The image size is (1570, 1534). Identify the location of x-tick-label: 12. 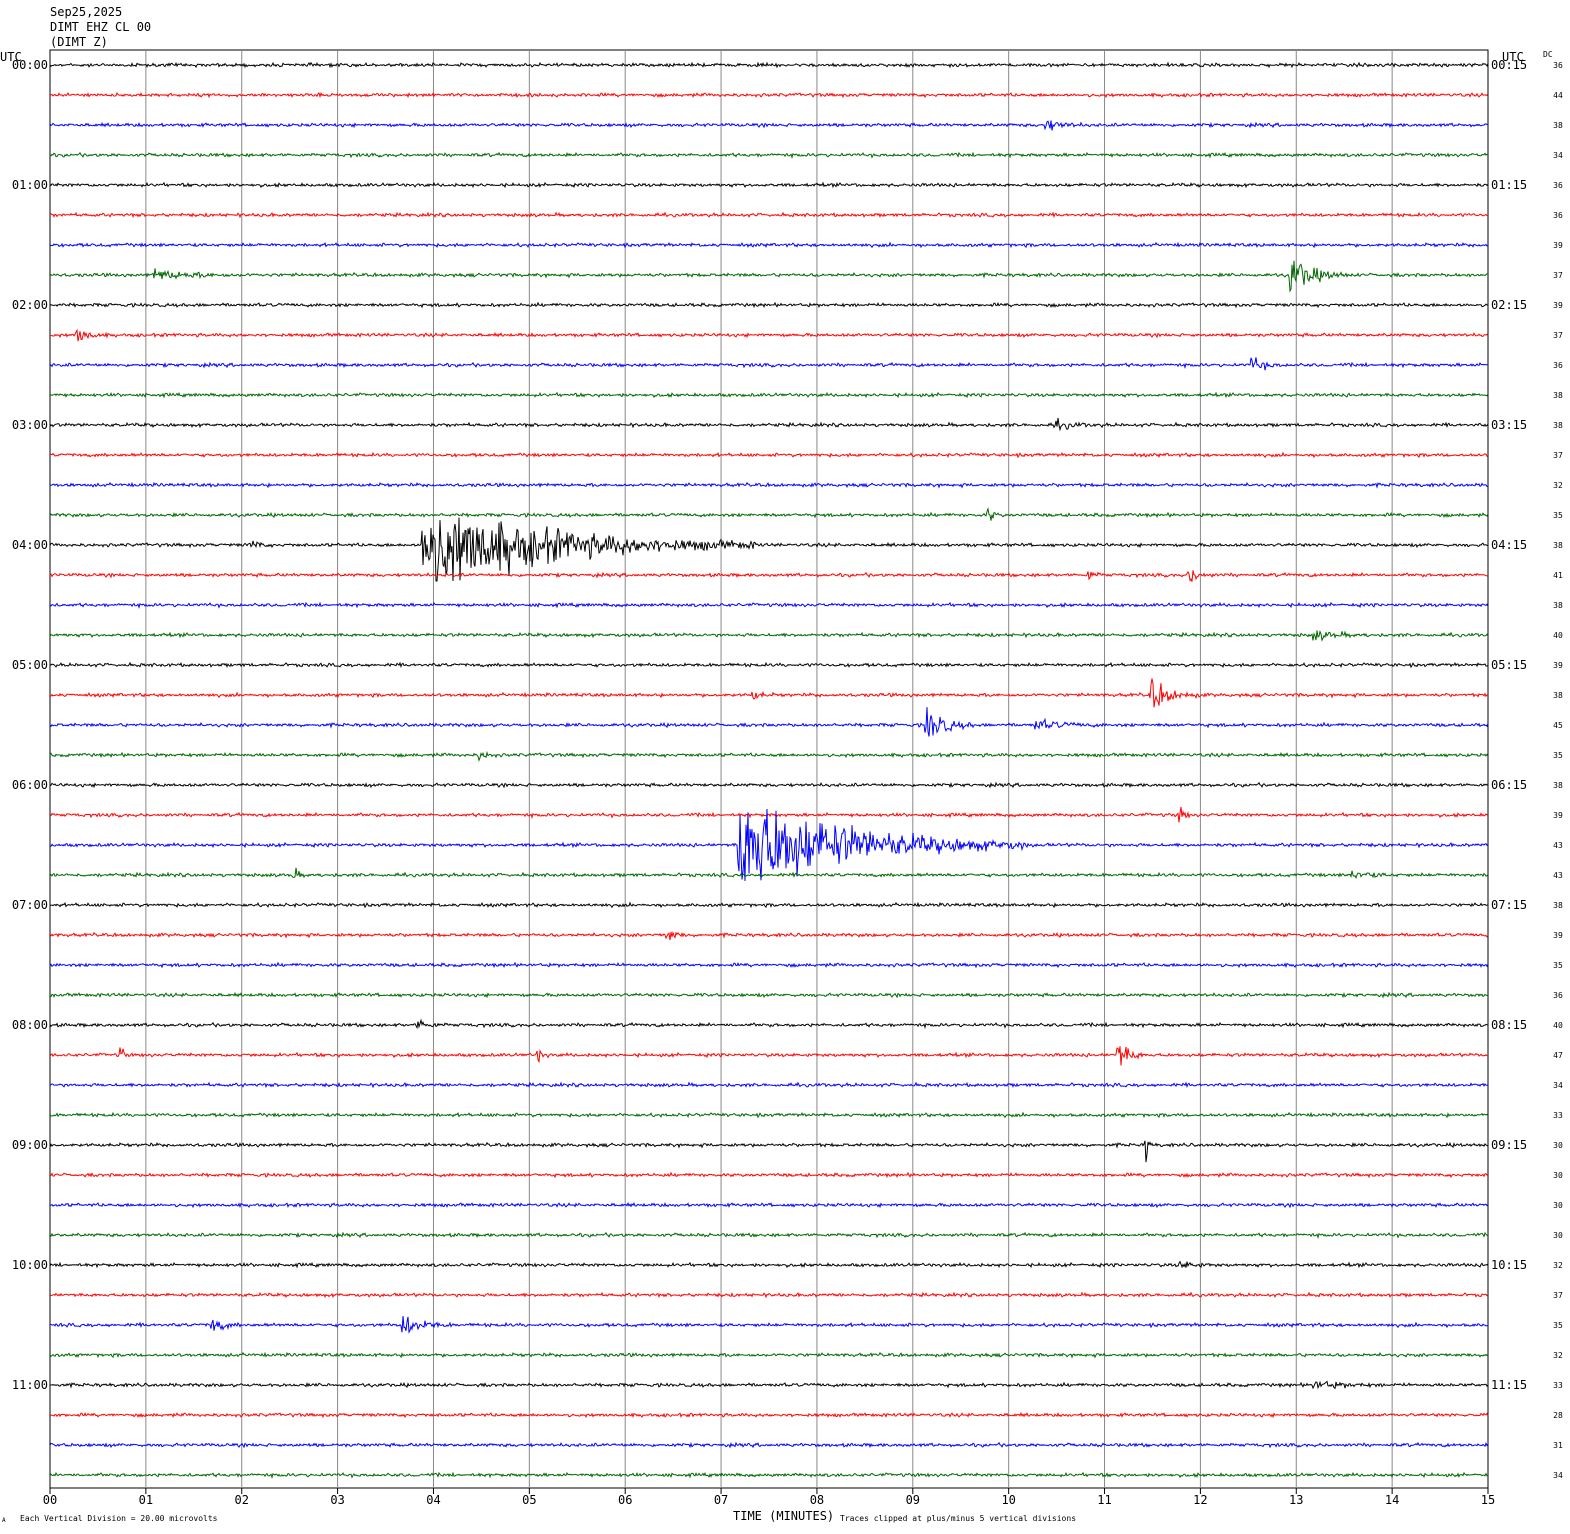
(1200, 1500).